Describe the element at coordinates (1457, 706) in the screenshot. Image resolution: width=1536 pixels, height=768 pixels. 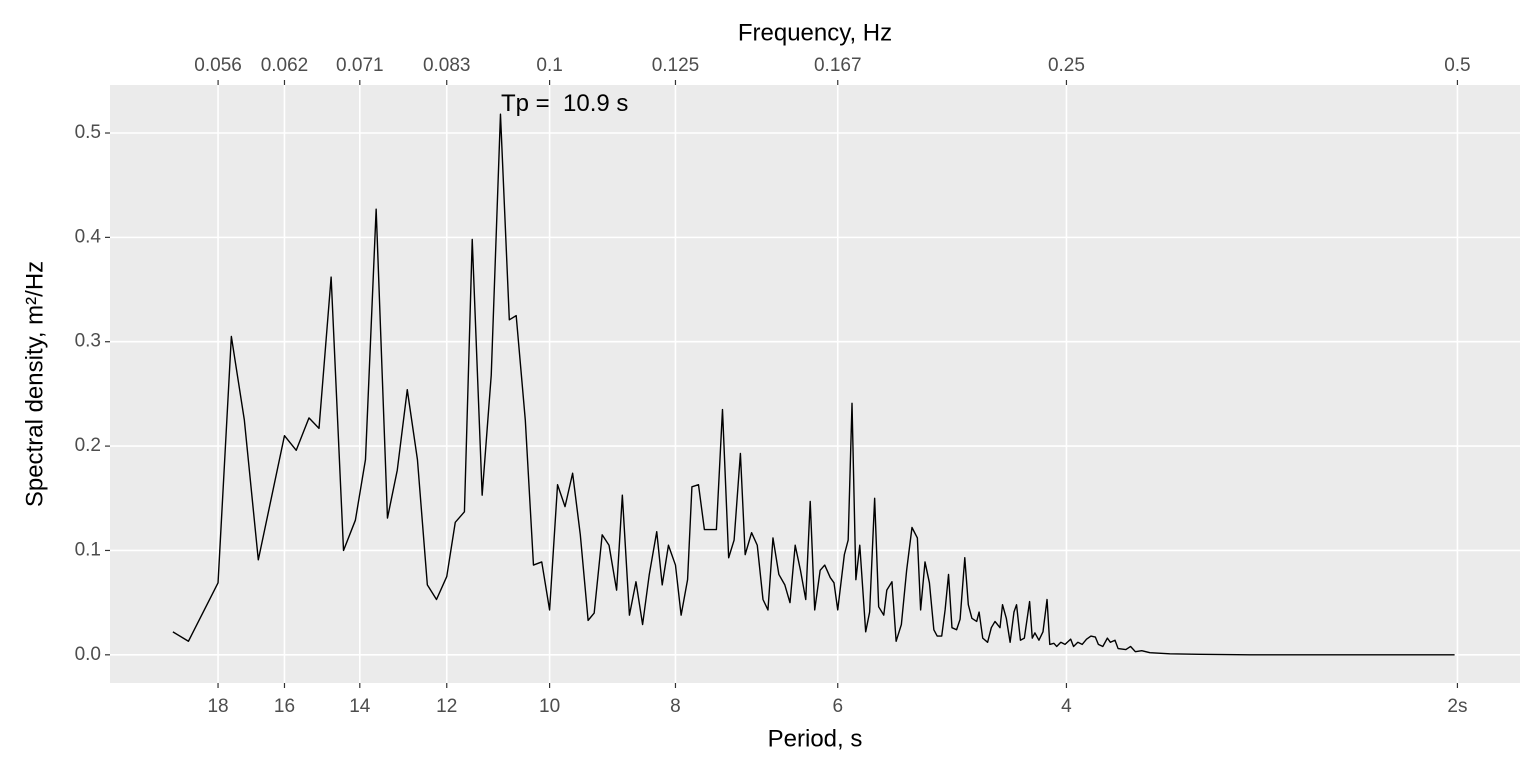
I see `x-tick-label: 2s` at that location.